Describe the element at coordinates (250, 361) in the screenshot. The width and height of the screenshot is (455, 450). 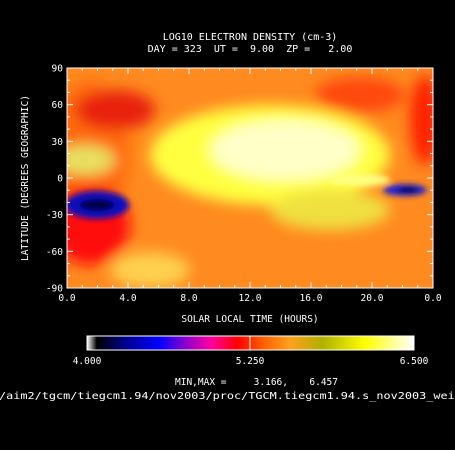
I see `colorbar-mid-label: 5.250` at that location.